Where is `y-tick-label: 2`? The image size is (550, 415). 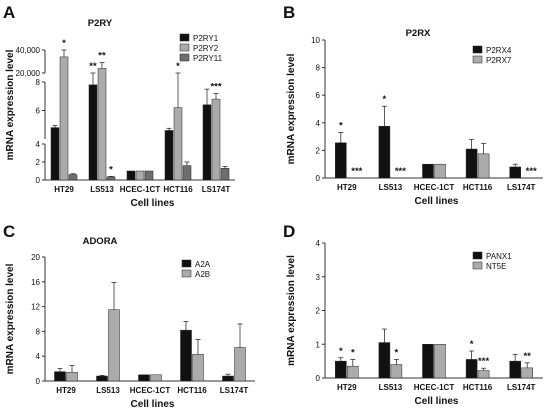 y-tick-label: 2 is located at coordinates (38, 162).